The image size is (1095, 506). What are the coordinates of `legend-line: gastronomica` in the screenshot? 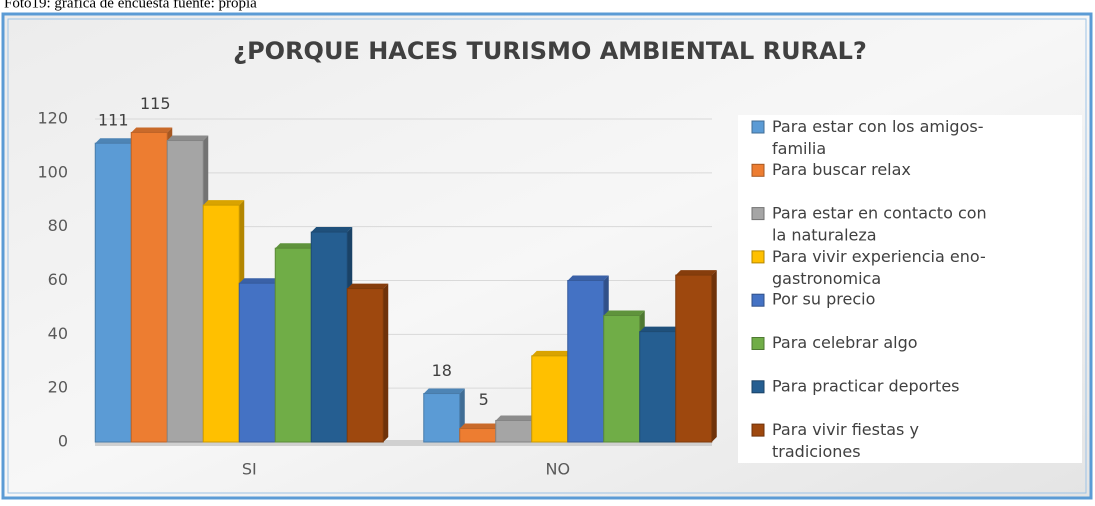 It's located at (826, 277).